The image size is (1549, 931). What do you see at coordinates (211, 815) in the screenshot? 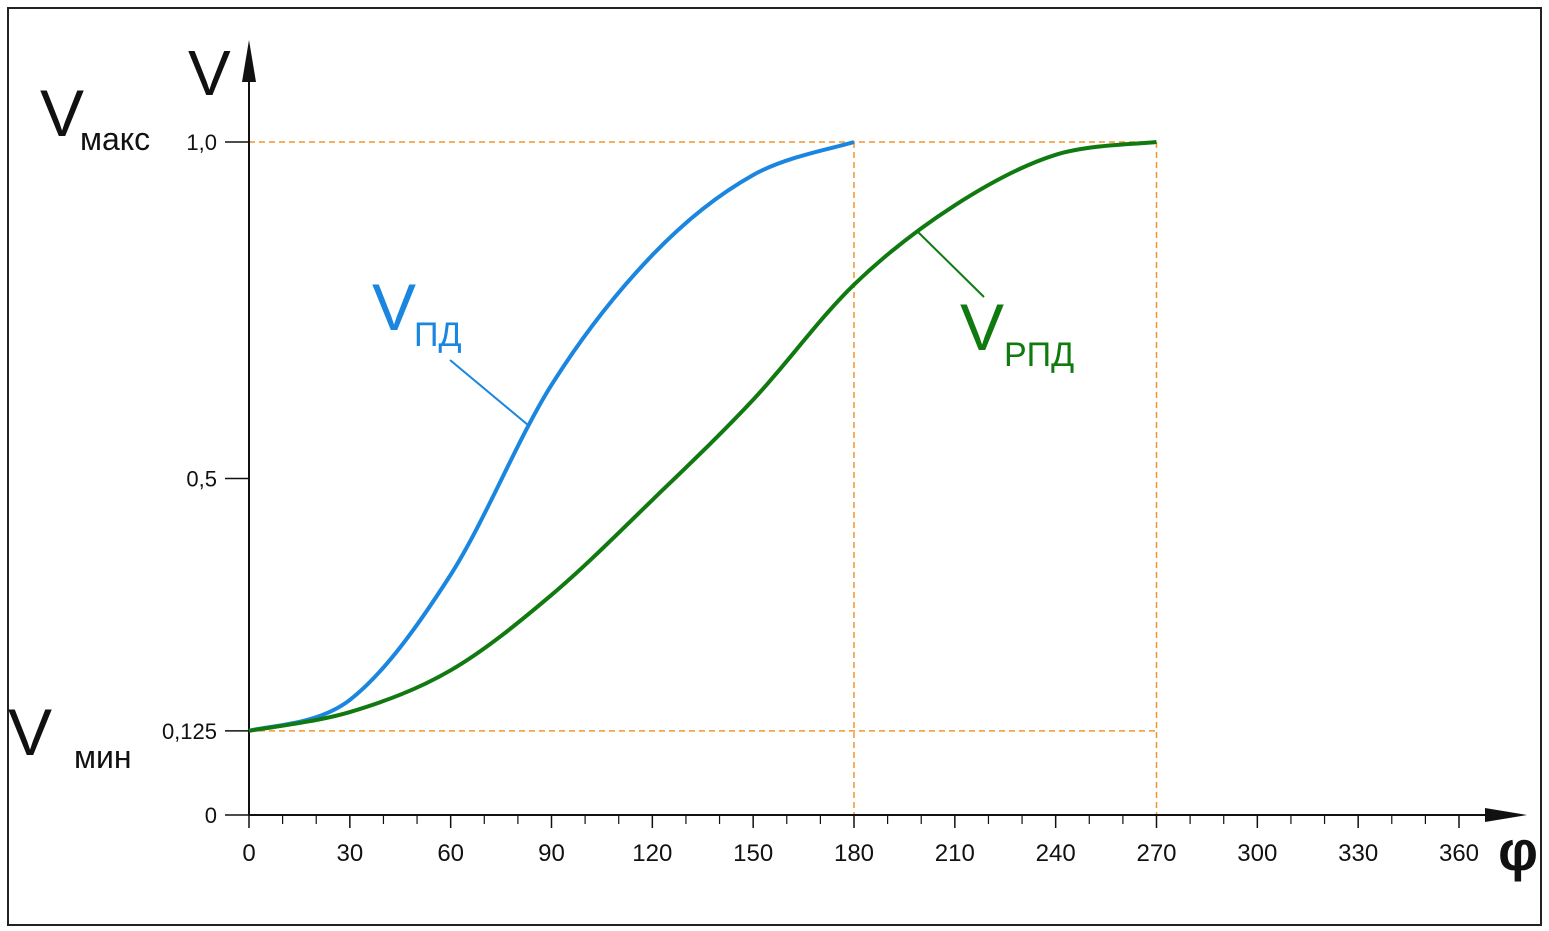
I see `y-tick-label: 0` at bounding box center [211, 815].